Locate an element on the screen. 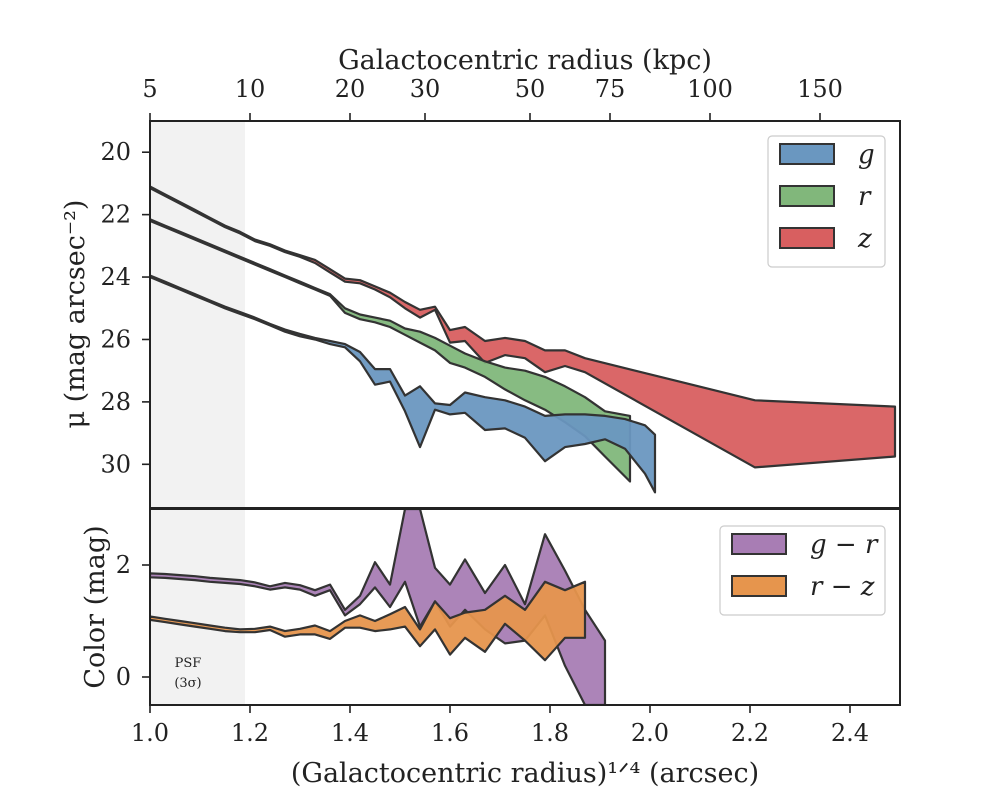 Image resolution: width=1000 pixels, height=800 pixels. top-legend-label: r is located at coordinates (865, 197).